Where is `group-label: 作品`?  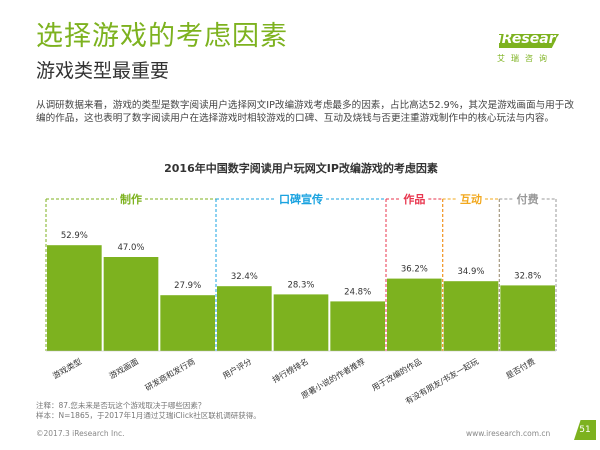
group-label: 作品 is located at coordinates (414, 199).